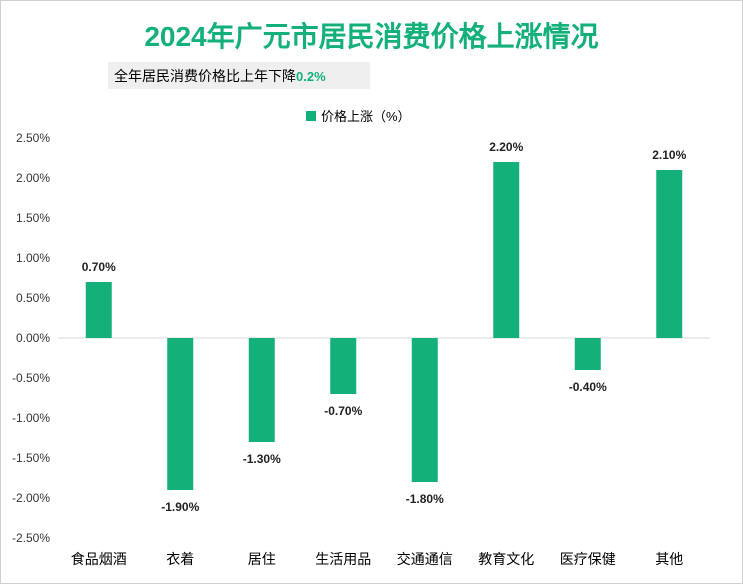  What do you see at coordinates (588, 559) in the screenshot?
I see `x-category-label: 医疗保健` at bounding box center [588, 559].